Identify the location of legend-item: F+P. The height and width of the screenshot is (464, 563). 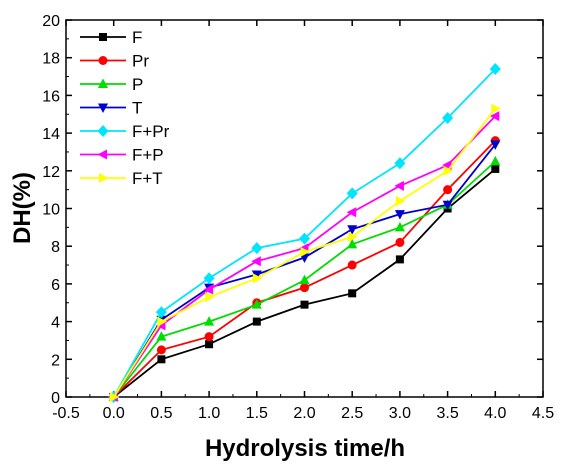
(122, 155).